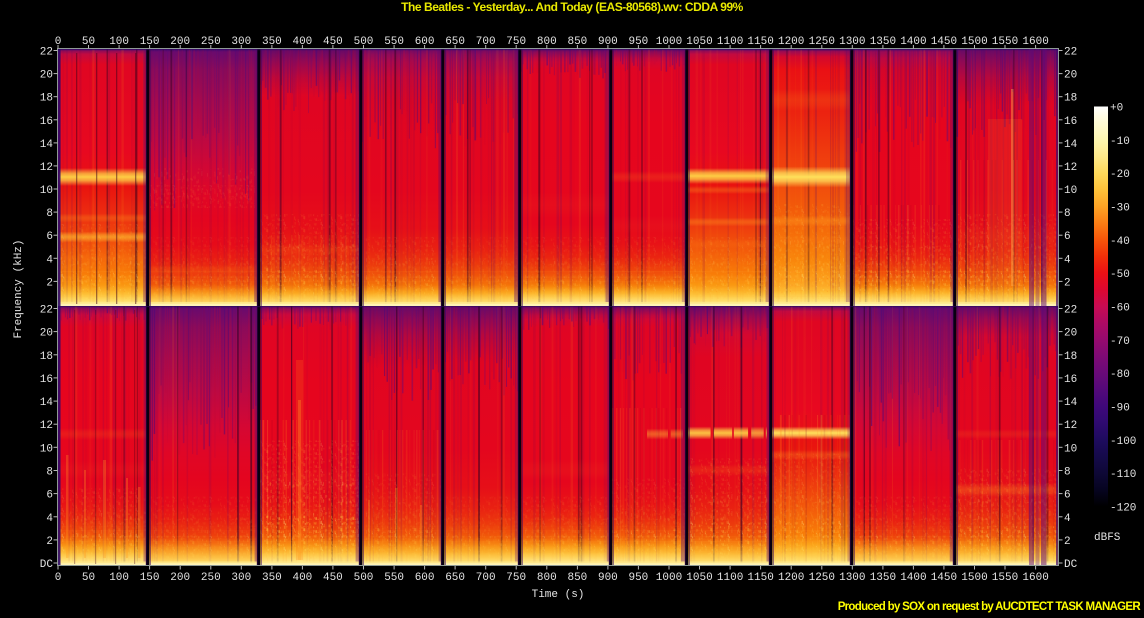 This screenshot has width=1144, height=618. What do you see at coordinates (1116, 109) in the screenshot?
I see `svg-text: +0` at bounding box center [1116, 109].